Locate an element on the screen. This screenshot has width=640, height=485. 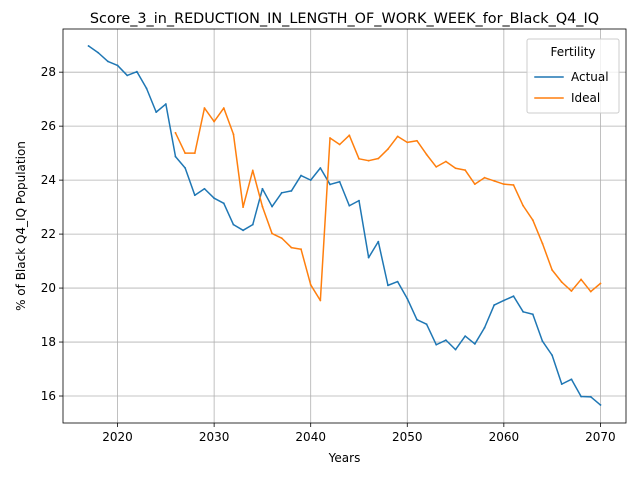
x-tick-label: 2050 is located at coordinates (407, 437).